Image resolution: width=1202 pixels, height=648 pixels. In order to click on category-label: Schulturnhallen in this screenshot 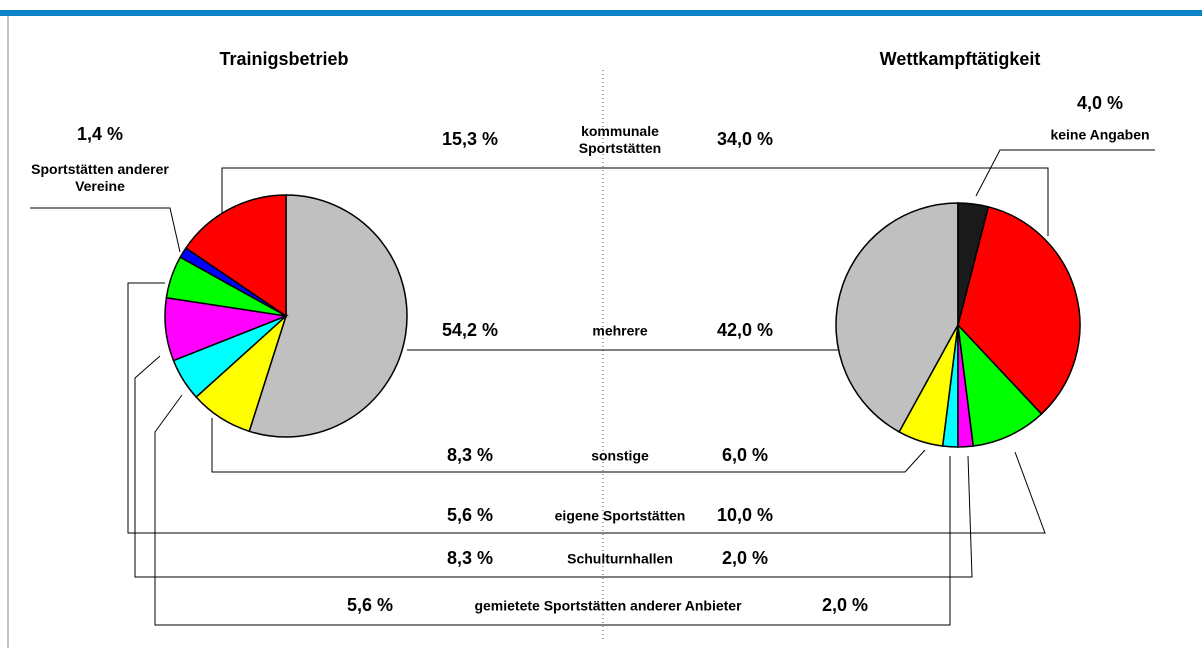, I will do `click(620, 558)`.